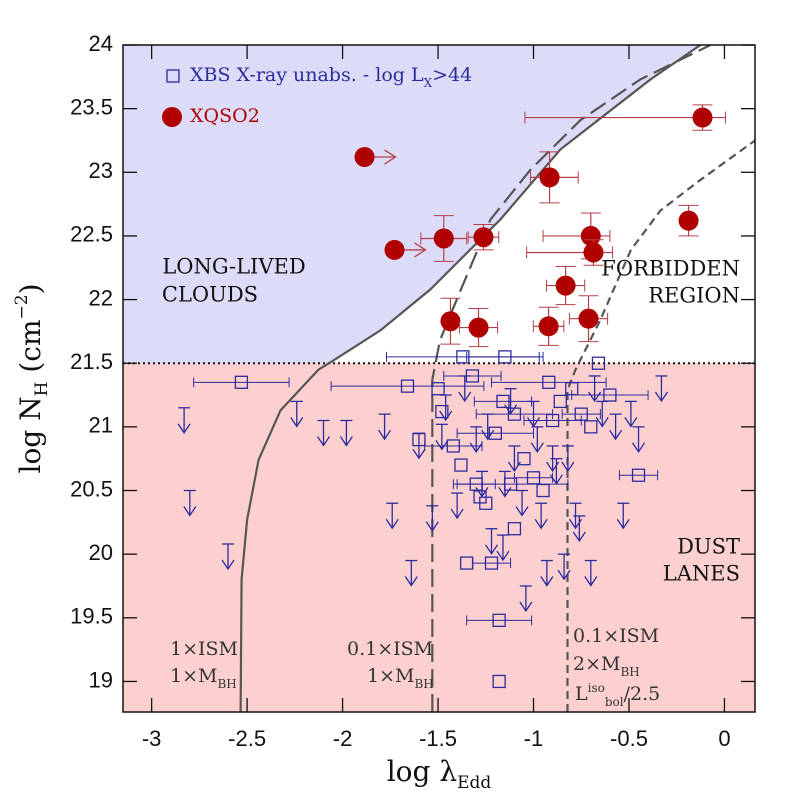 The width and height of the screenshot is (797, 797). I want to click on label-part: XQSO2, so click(225, 116).